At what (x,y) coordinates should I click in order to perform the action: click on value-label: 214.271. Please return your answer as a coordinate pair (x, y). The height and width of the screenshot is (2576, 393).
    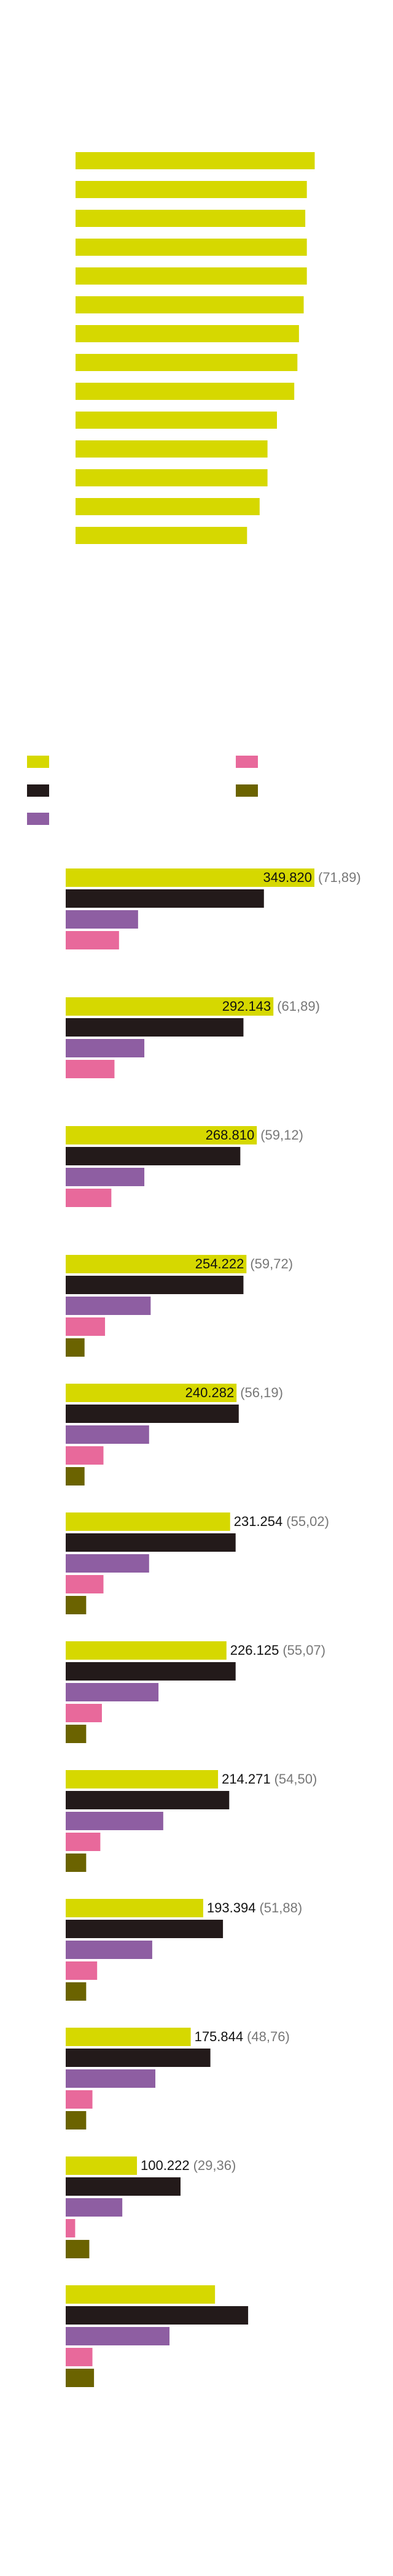
    Looking at the image, I should click on (246, 1779).